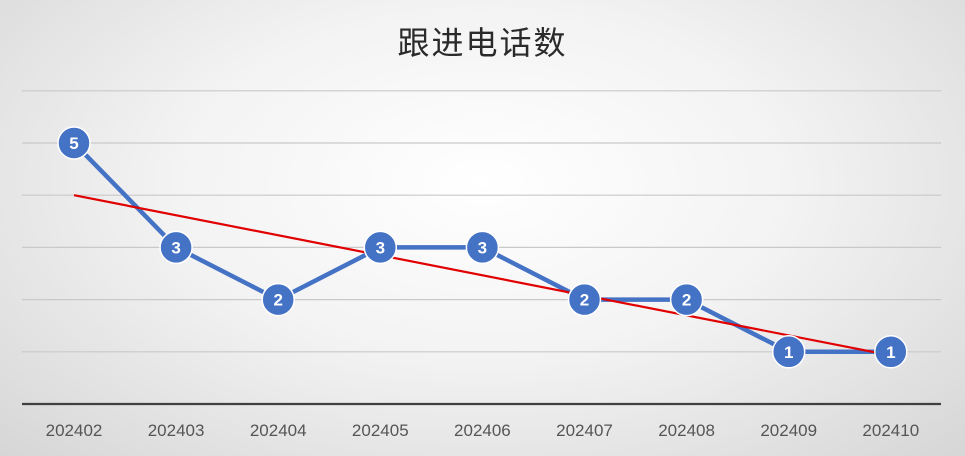  What do you see at coordinates (686, 430) in the screenshot?
I see `x-tick-label: 202408` at bounding box center [686, 430].